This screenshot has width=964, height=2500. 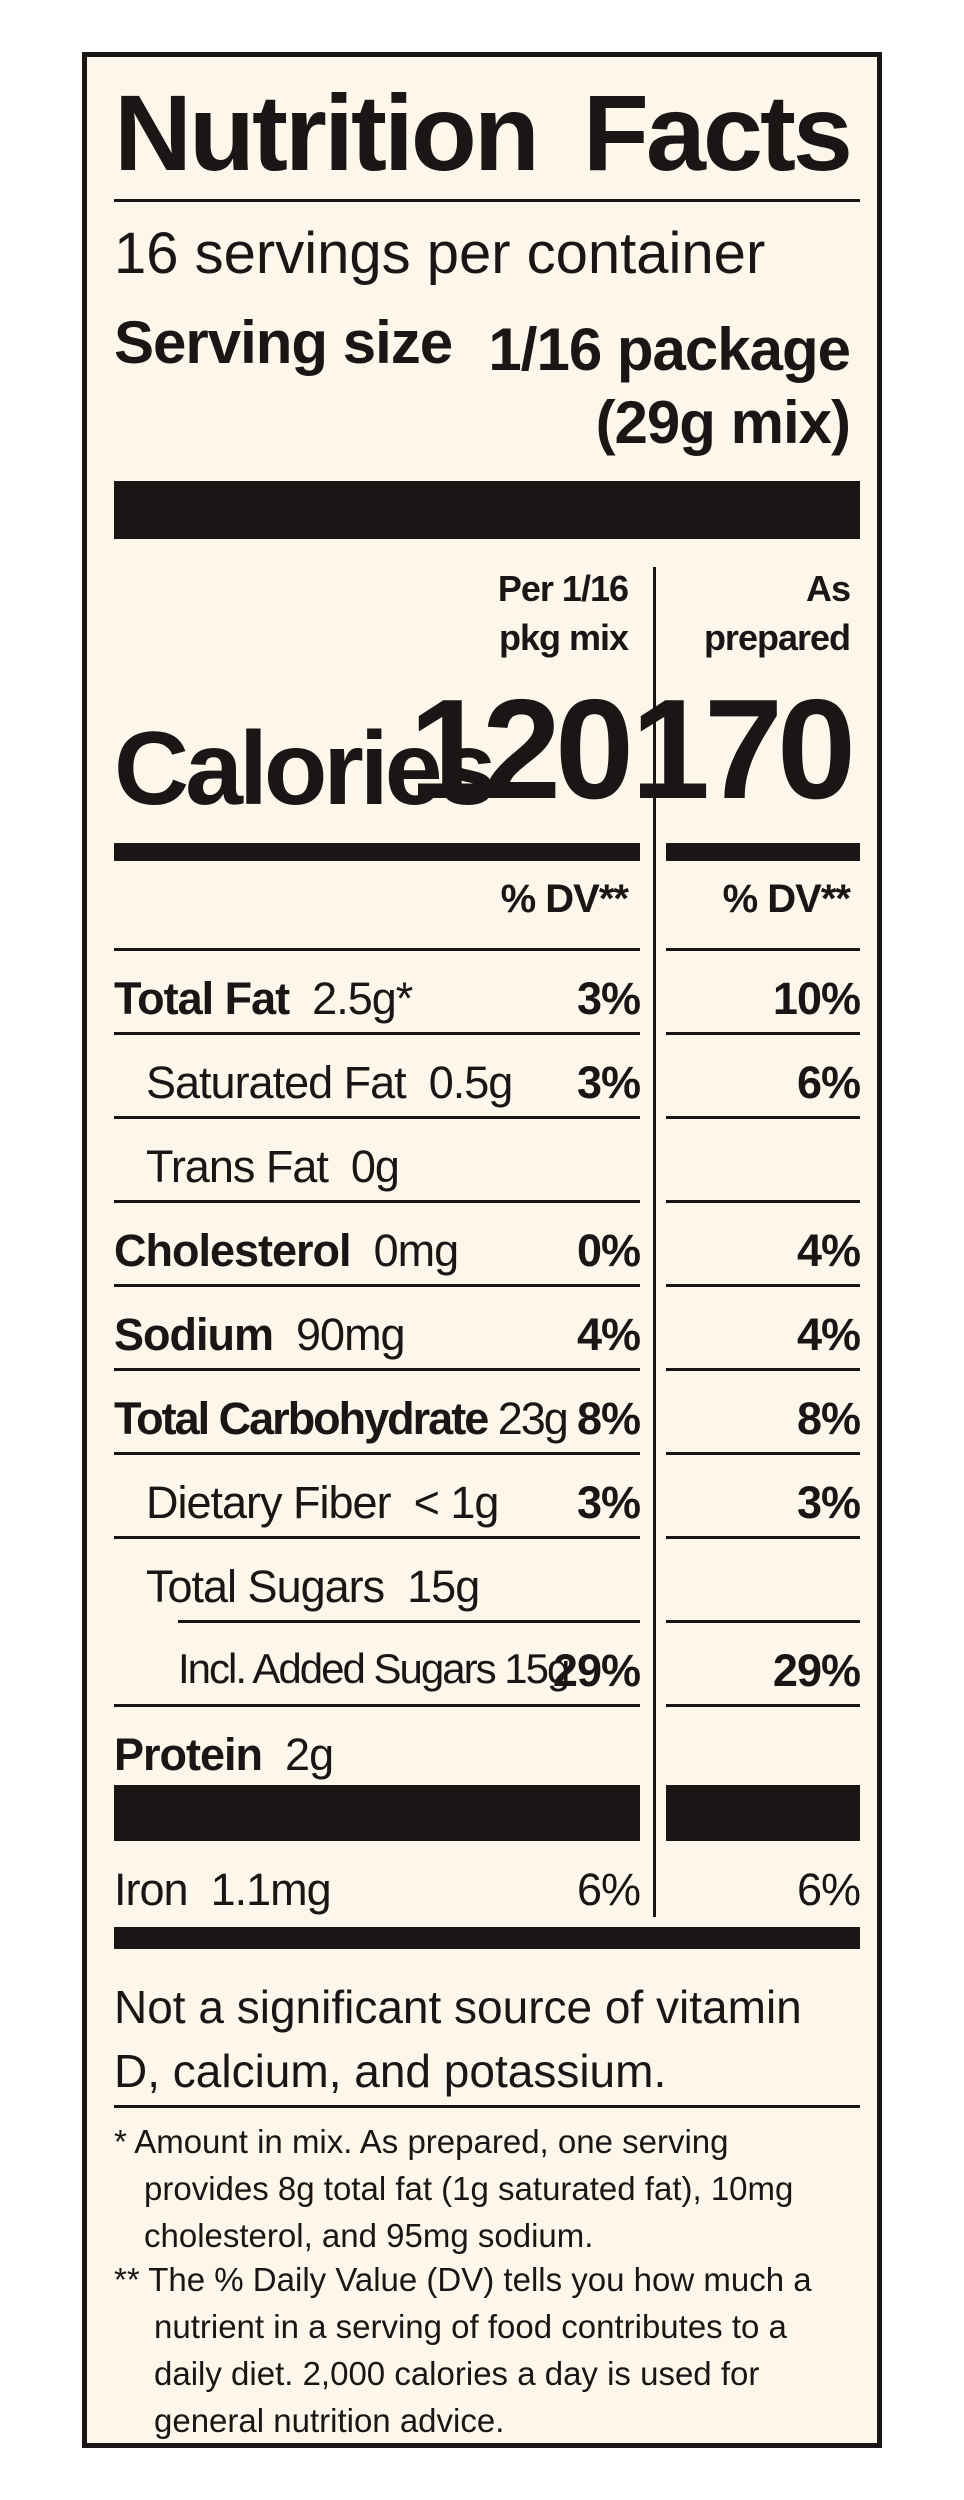 I want to click on protein-divider-right, so click(x=763, y=1813).